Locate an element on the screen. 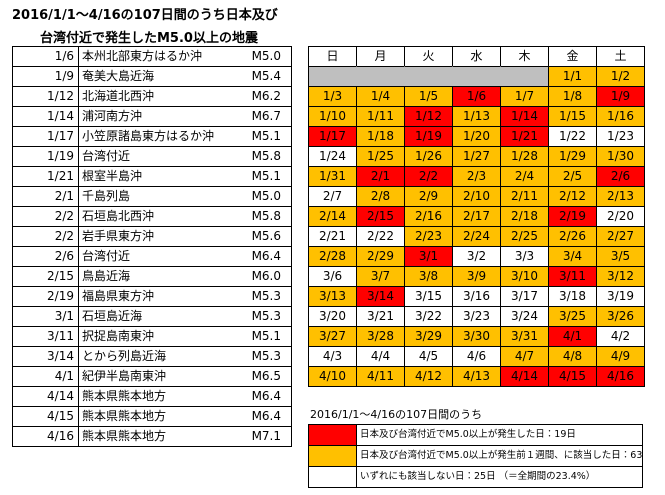 This screenshot has height=495, width=665. quake-place: 奄美大島近海 is located at coordinates (118, 76).